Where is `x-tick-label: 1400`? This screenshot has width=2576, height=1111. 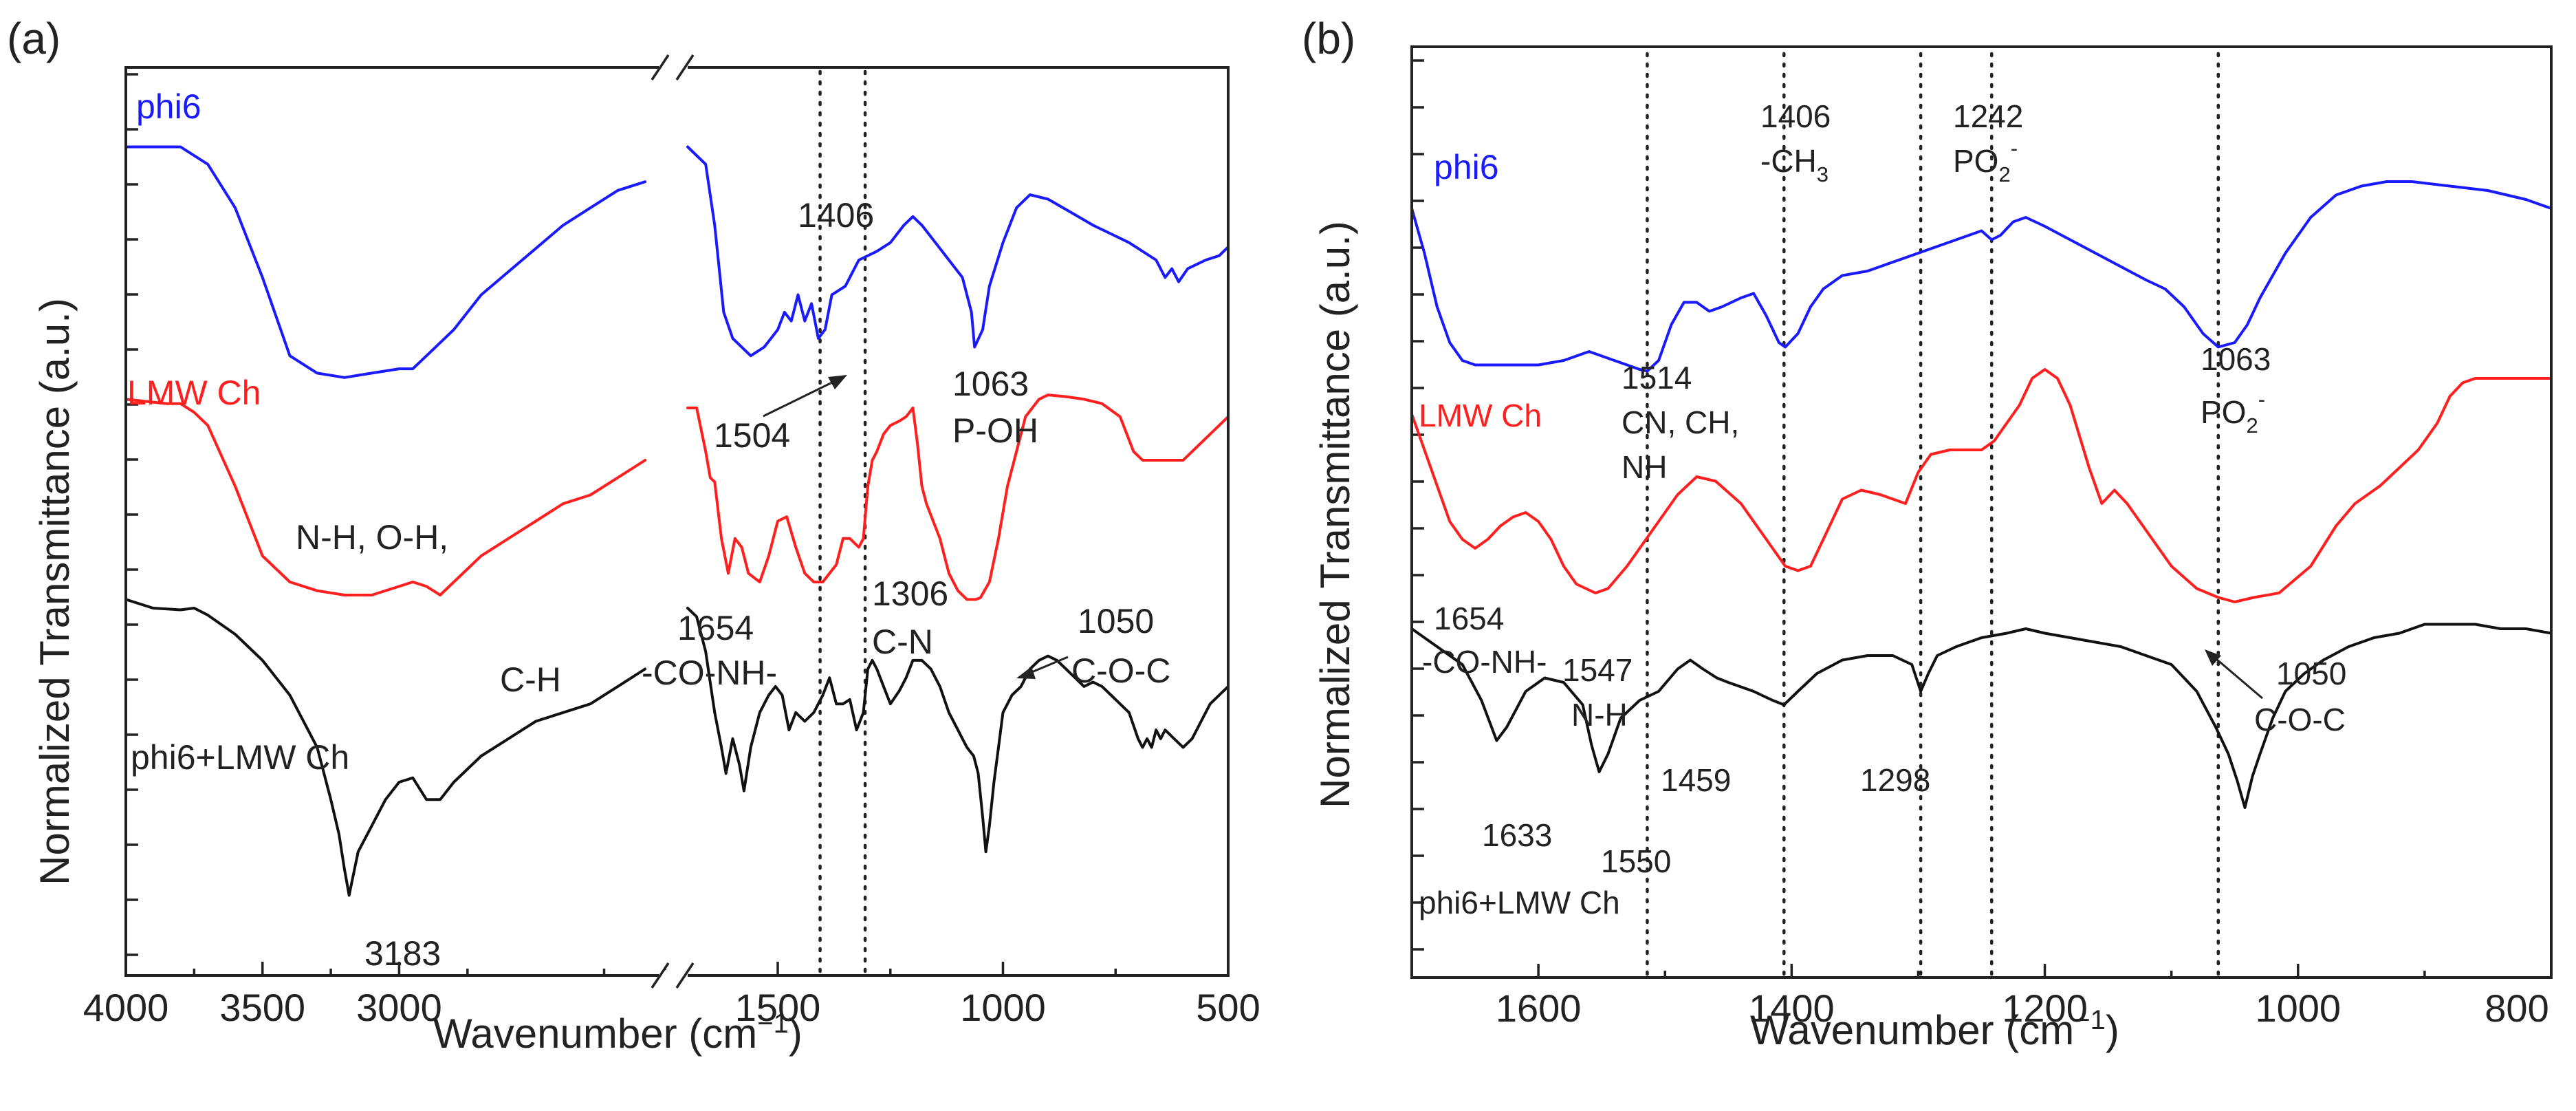
x-tick-label: 1400 is located at coordinates (1792, 1008).